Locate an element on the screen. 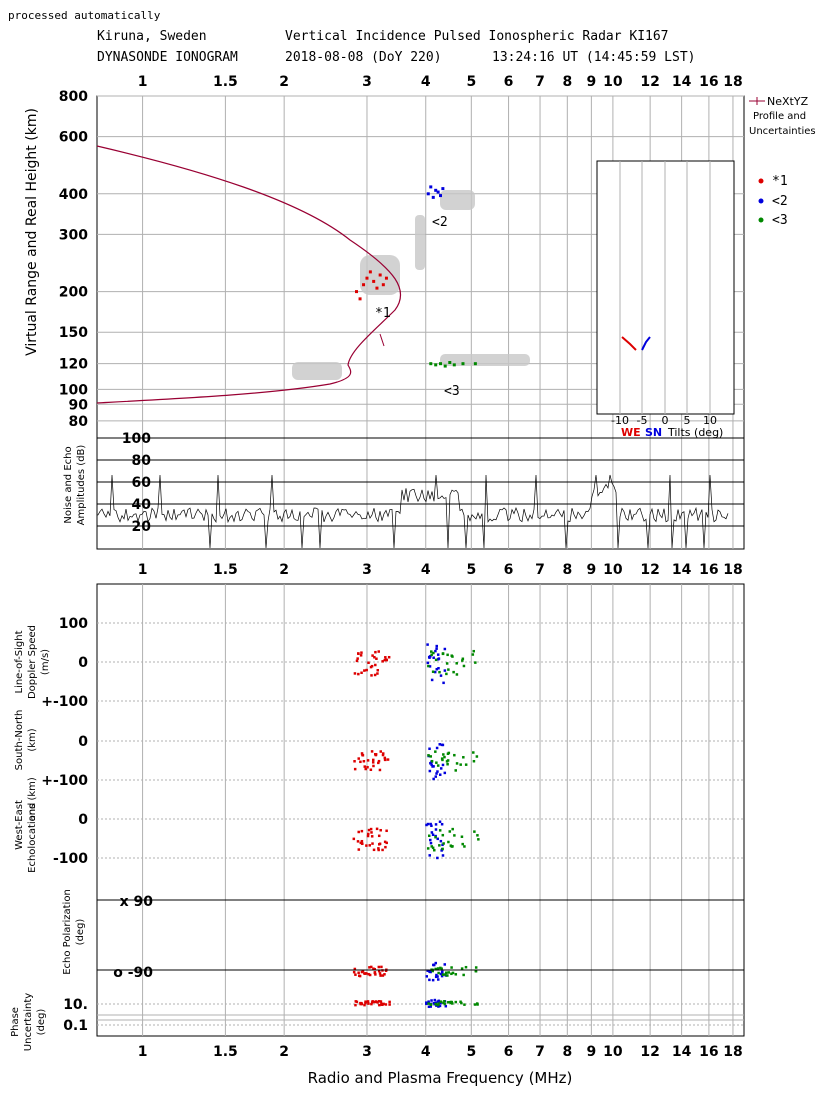 The image size is (827, 1113). amp-tick-1: 80 is located at coordinates (142, 461).